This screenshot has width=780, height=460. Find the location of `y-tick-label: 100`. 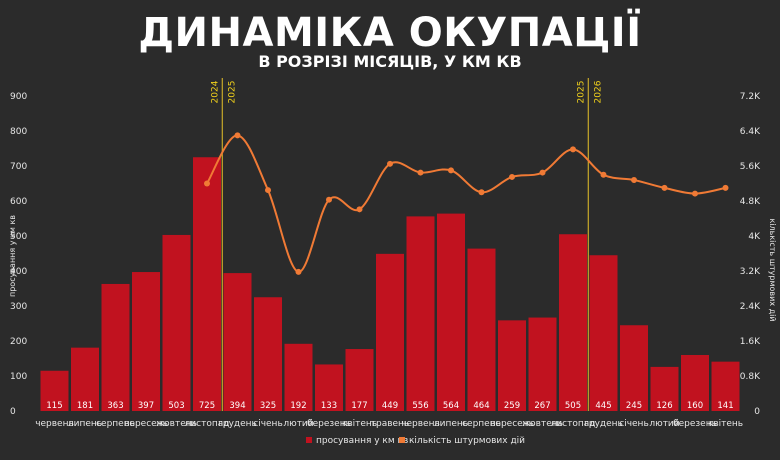

y-tick-label: 100 is located at coordinates (18, 377).